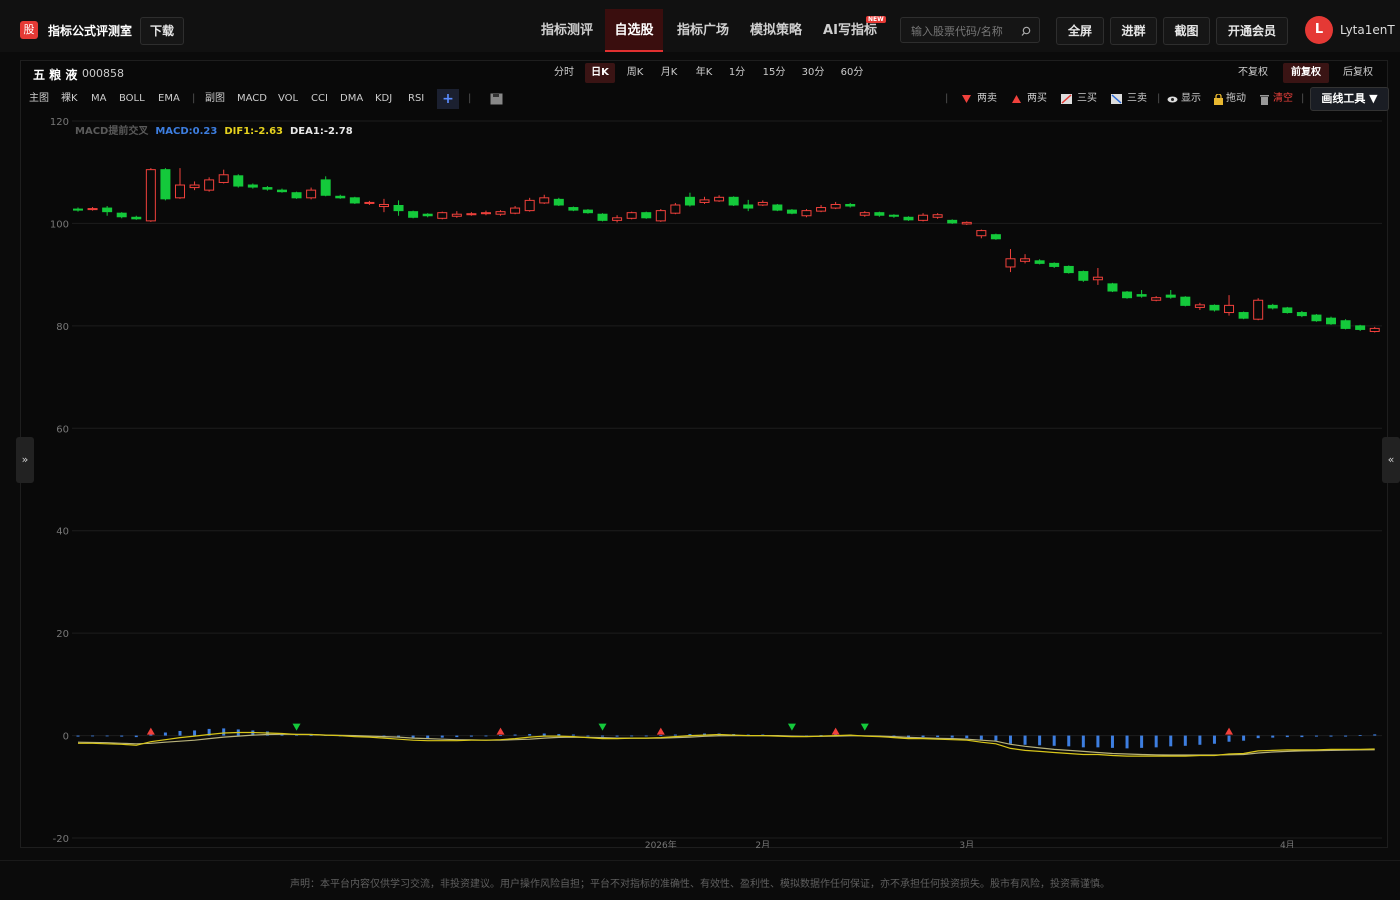  I want to click on period-tab: 年K, so click(704, 72).